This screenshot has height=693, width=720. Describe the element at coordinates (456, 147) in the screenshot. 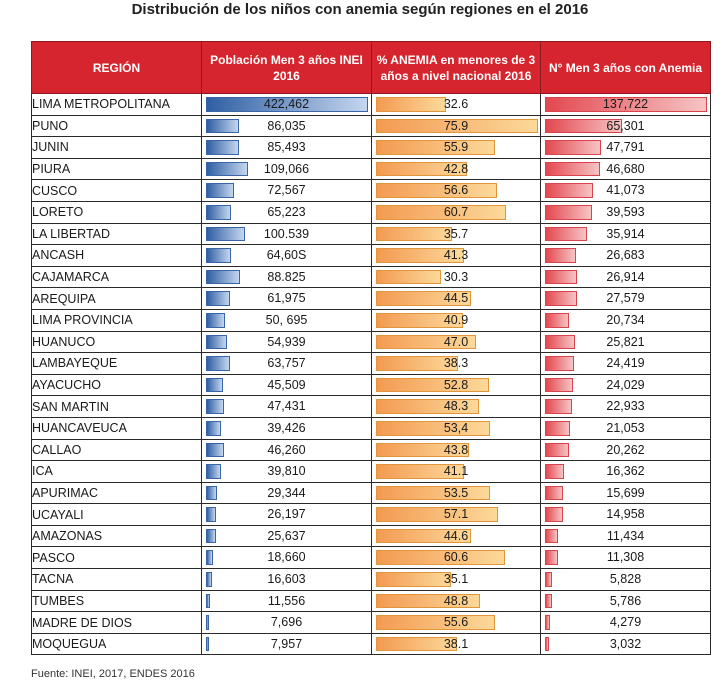

I see `anemia-percent-value: 55.9` at that location.